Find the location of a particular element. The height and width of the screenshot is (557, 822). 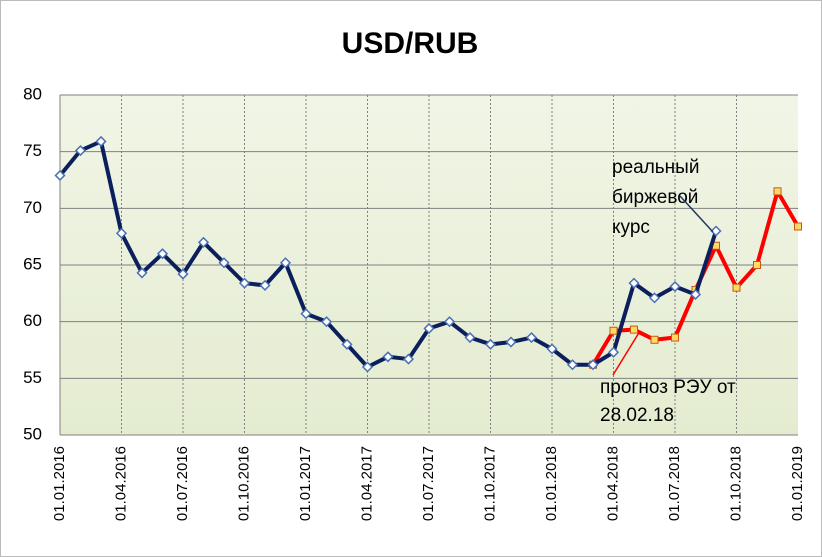

y-tick-label: 80 is located at coordinates (32, 93).